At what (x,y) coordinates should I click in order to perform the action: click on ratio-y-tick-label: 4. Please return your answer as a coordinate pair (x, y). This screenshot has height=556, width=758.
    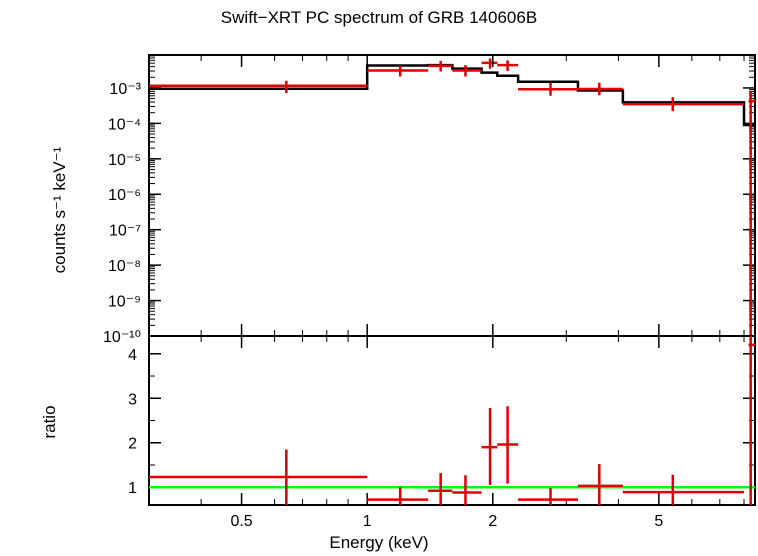
    Looking at the image, I should click on (132, 355).